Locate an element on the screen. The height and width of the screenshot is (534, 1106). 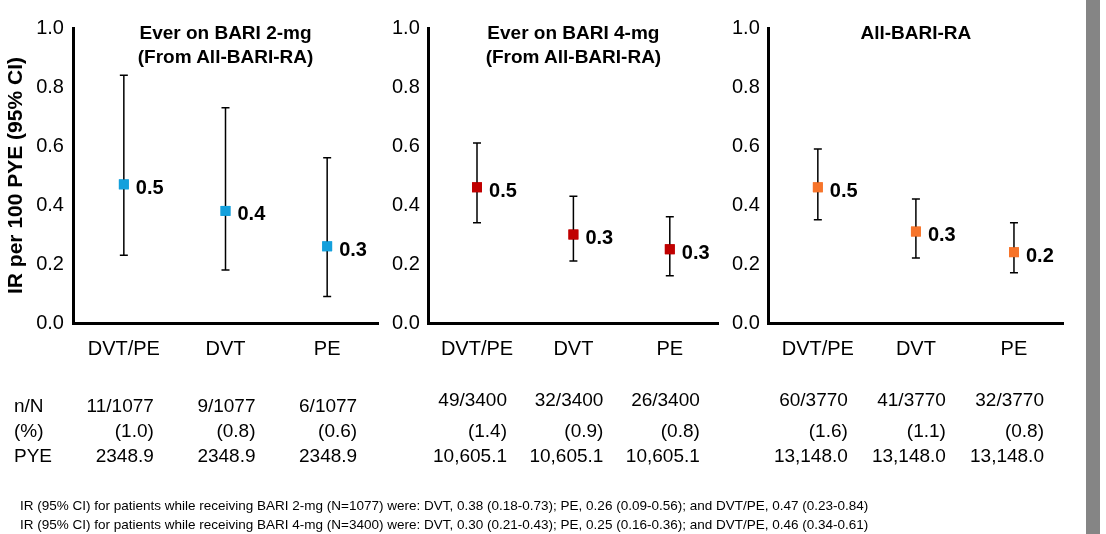
text: PYE is located at coordinates (33, 456).